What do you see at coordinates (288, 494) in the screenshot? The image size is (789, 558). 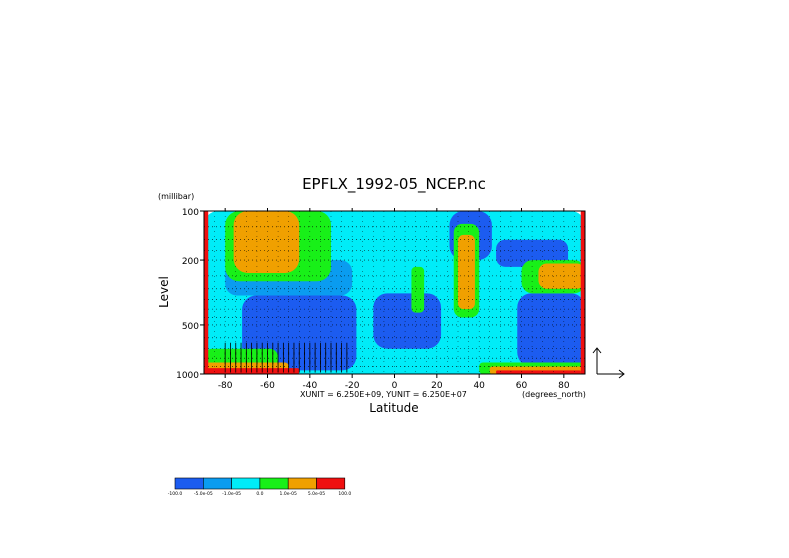 I see `colorbar-label-4: 1.0e-05` at bounding box center [288, 494].